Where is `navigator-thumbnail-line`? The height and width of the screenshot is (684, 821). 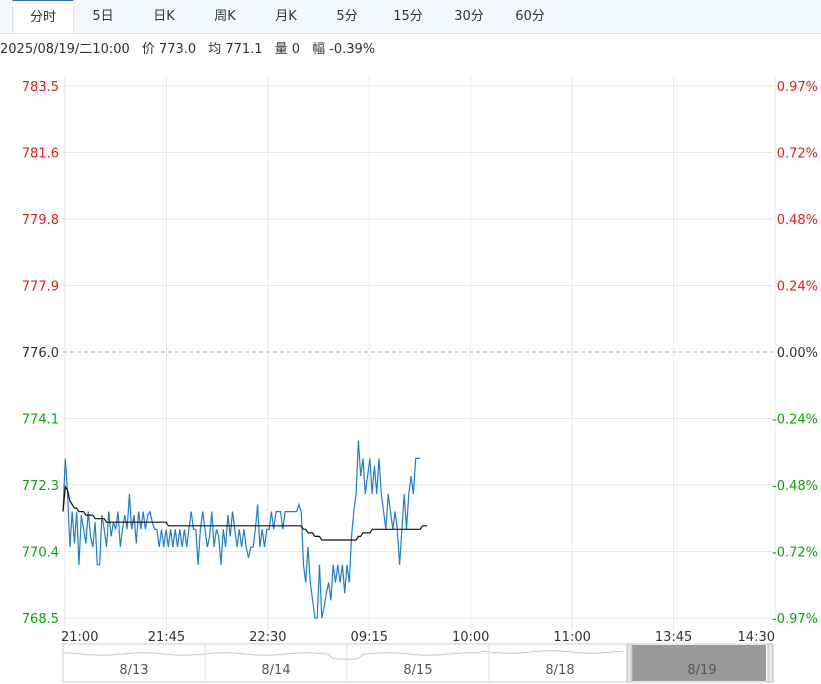 navigator-thumbnail-line is located at coordinates (343, 655).